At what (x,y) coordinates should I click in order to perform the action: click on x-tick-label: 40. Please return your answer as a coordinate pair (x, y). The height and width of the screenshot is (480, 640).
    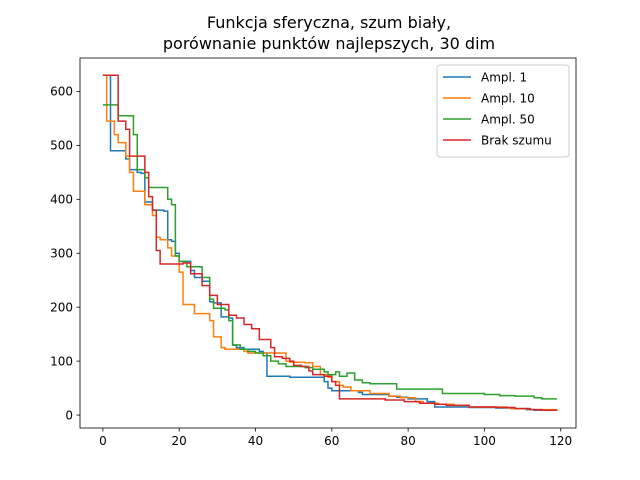
    Looking at the image, I should click on (255, 441).